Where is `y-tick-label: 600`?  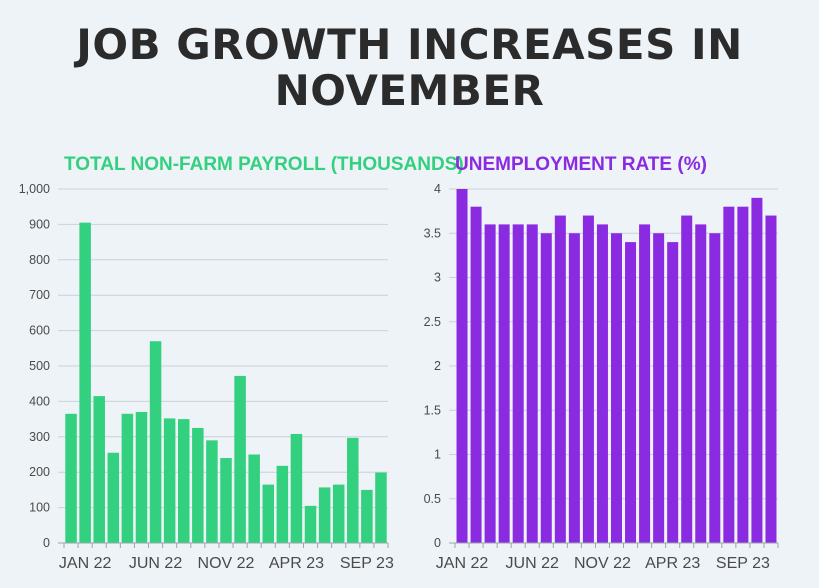 y-tick-label: 600 is located at coordinates (39, 331).